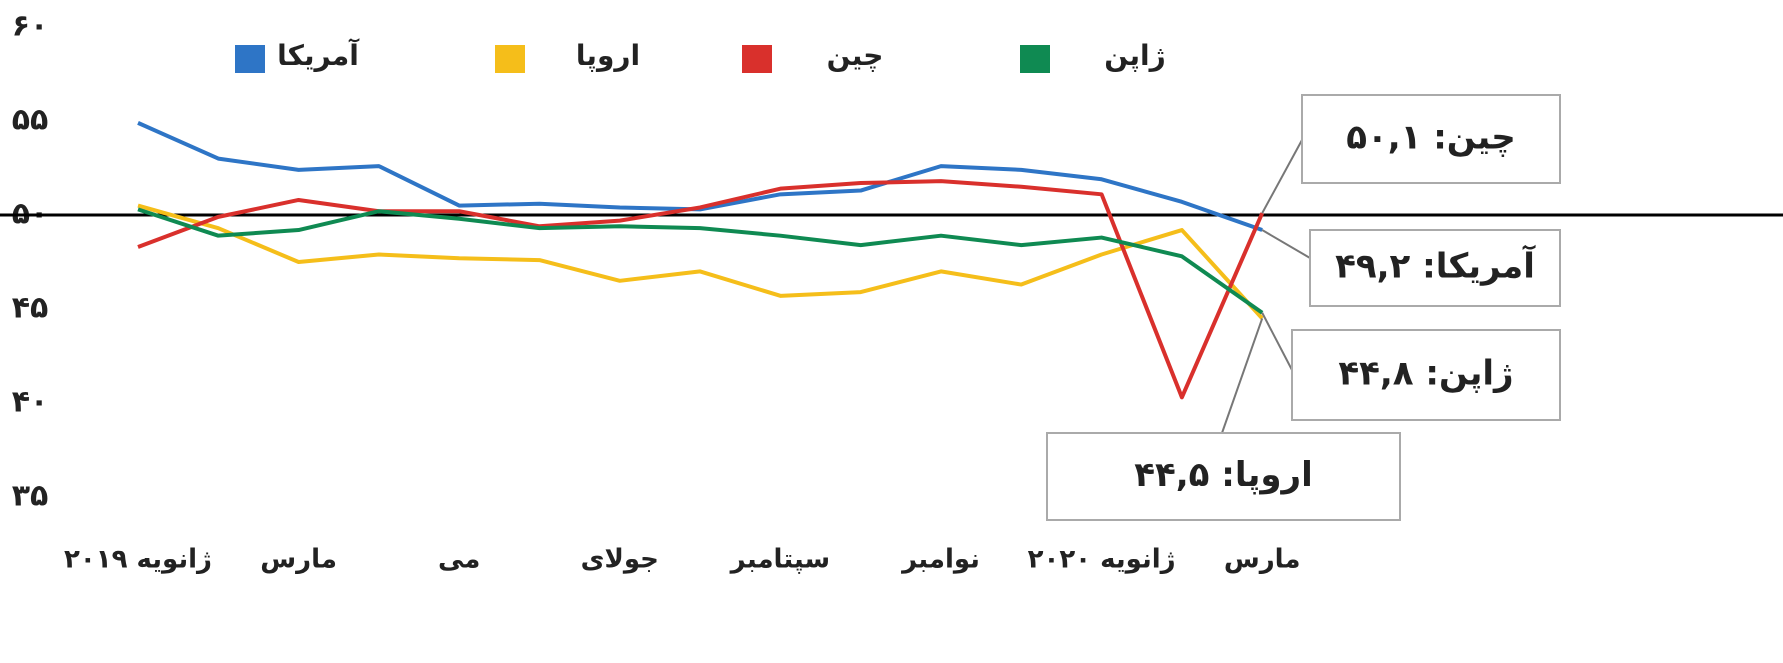 This screenshot has width=1783, height=663. I want to click on annotation: اروپا: ۴۴,۵, so click(1223, 475).